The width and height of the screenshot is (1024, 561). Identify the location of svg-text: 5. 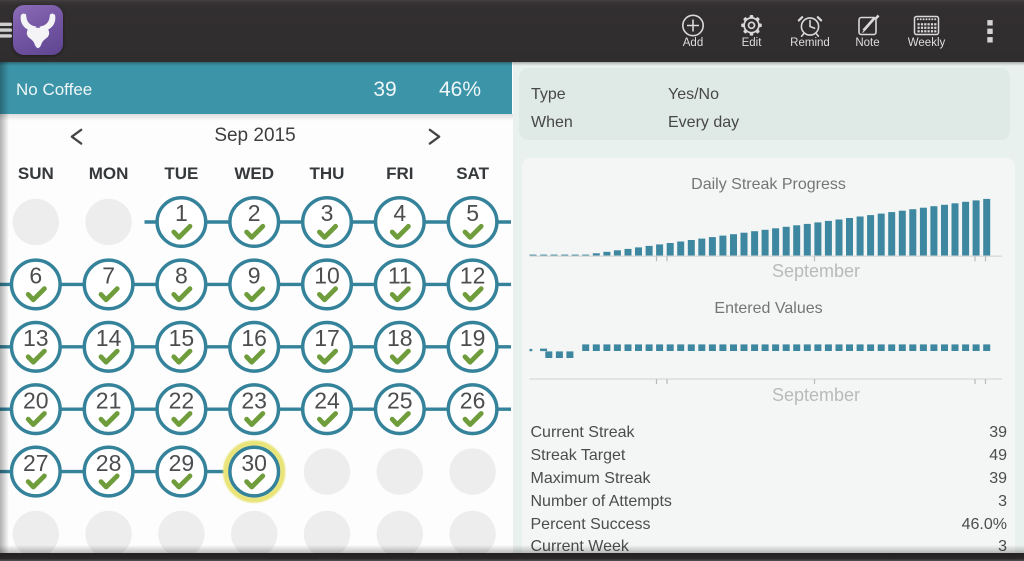
(472, 213).